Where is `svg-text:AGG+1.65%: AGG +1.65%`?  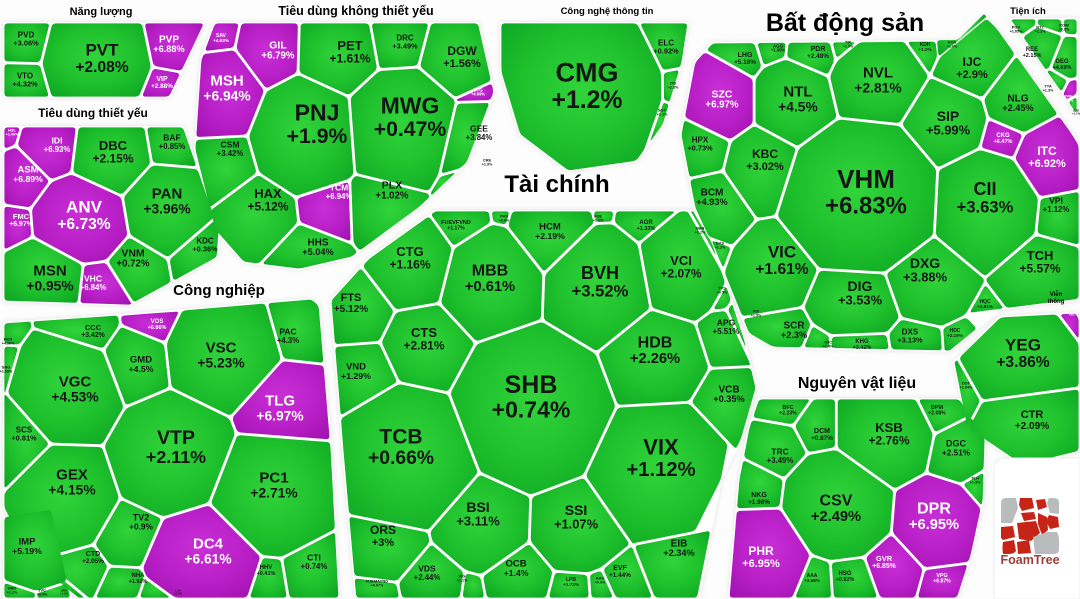 svg-text:AGG+1.65%: AGG +1.65% is located at coordinates (778, 47).